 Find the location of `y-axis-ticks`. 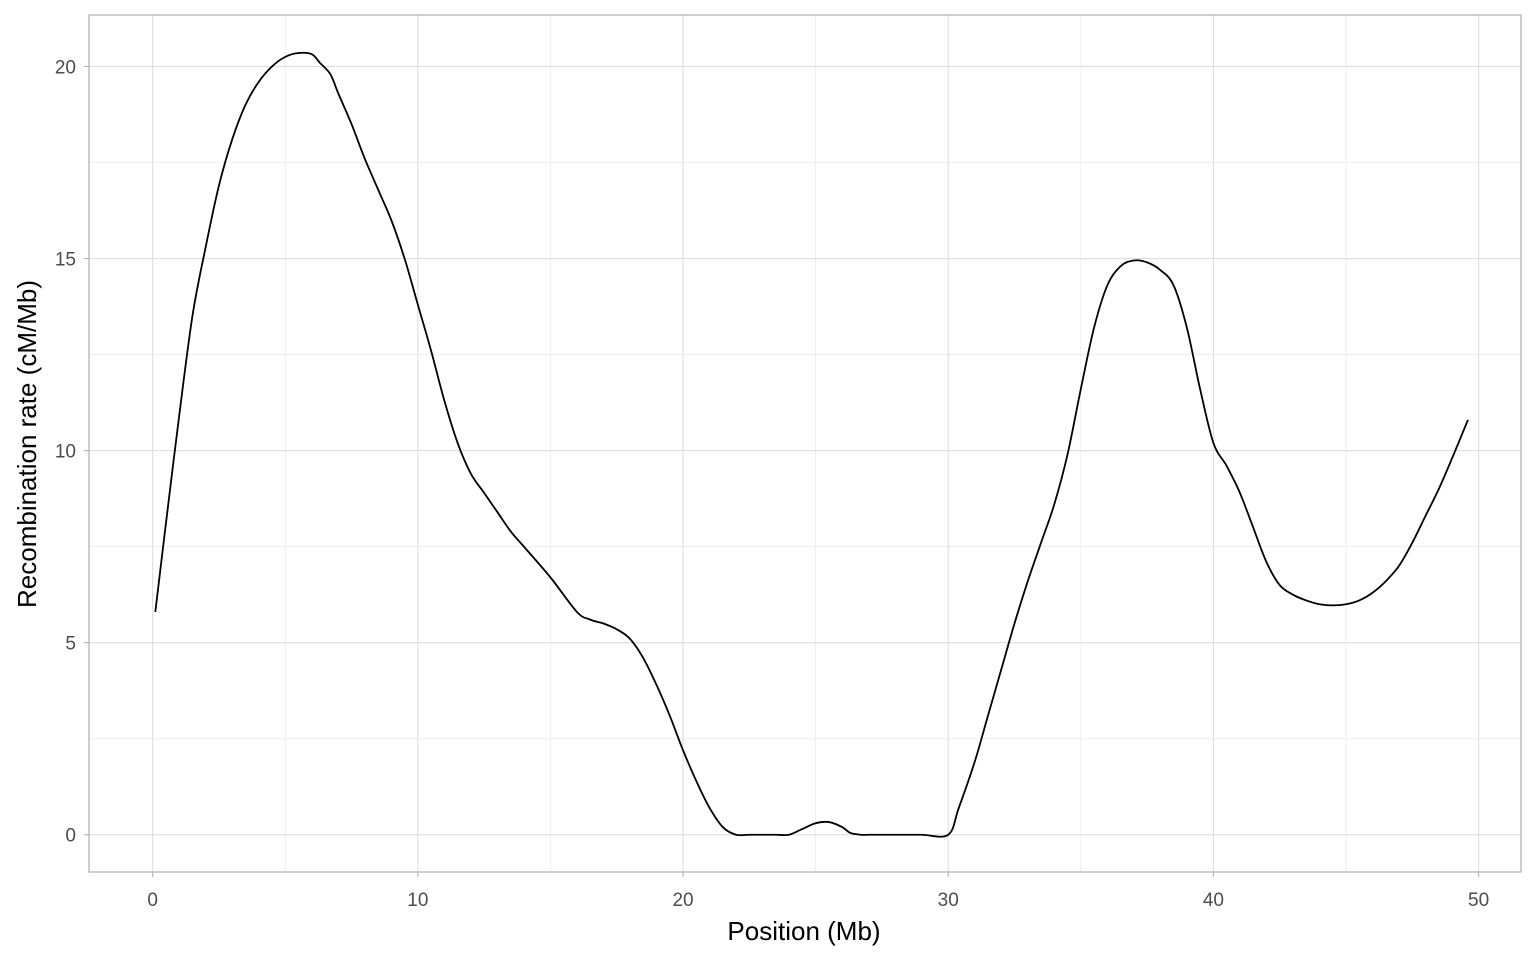

y-axis-ticks is located at coordinates (86, 450).